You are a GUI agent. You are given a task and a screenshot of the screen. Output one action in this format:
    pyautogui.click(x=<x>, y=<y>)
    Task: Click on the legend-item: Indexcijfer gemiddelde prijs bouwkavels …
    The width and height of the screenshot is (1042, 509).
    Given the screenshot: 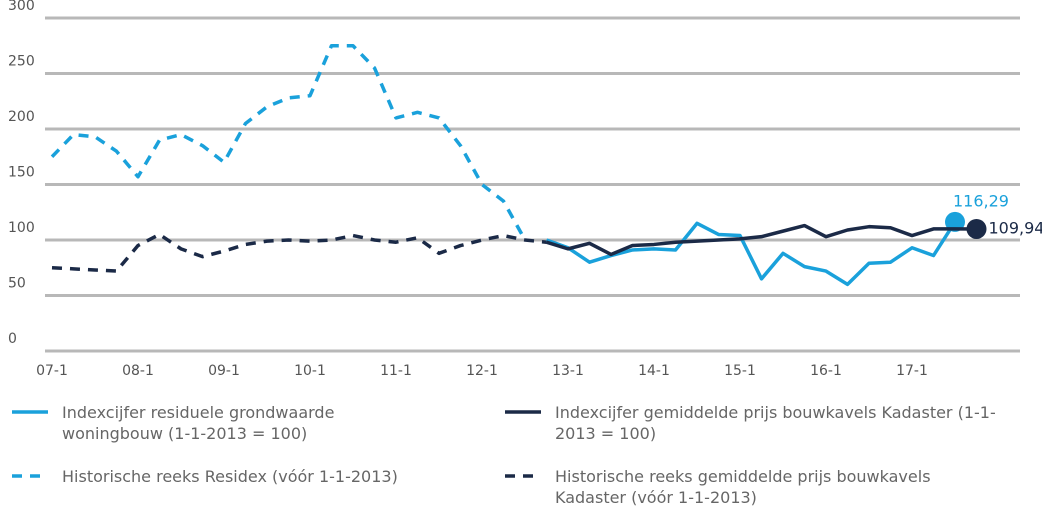 What is the action you would take?
    pyautogui.click(x=765, y=423)
    